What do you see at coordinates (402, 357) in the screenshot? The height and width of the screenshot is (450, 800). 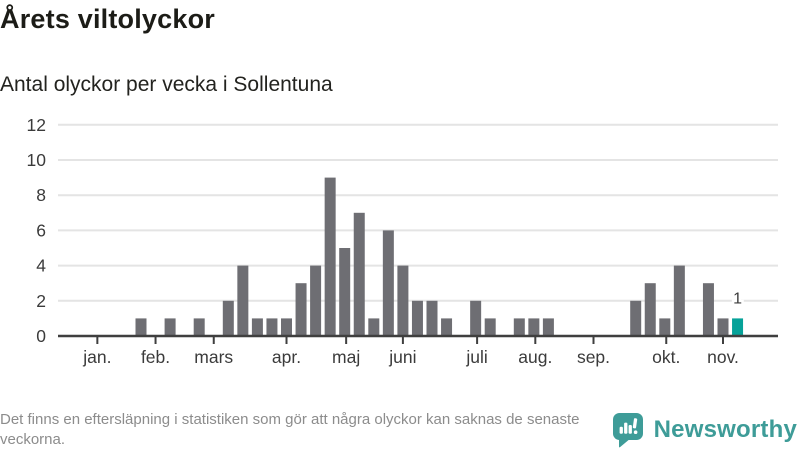 I see `x-tick-label-juni: juni` at bounding box center [402, 357].